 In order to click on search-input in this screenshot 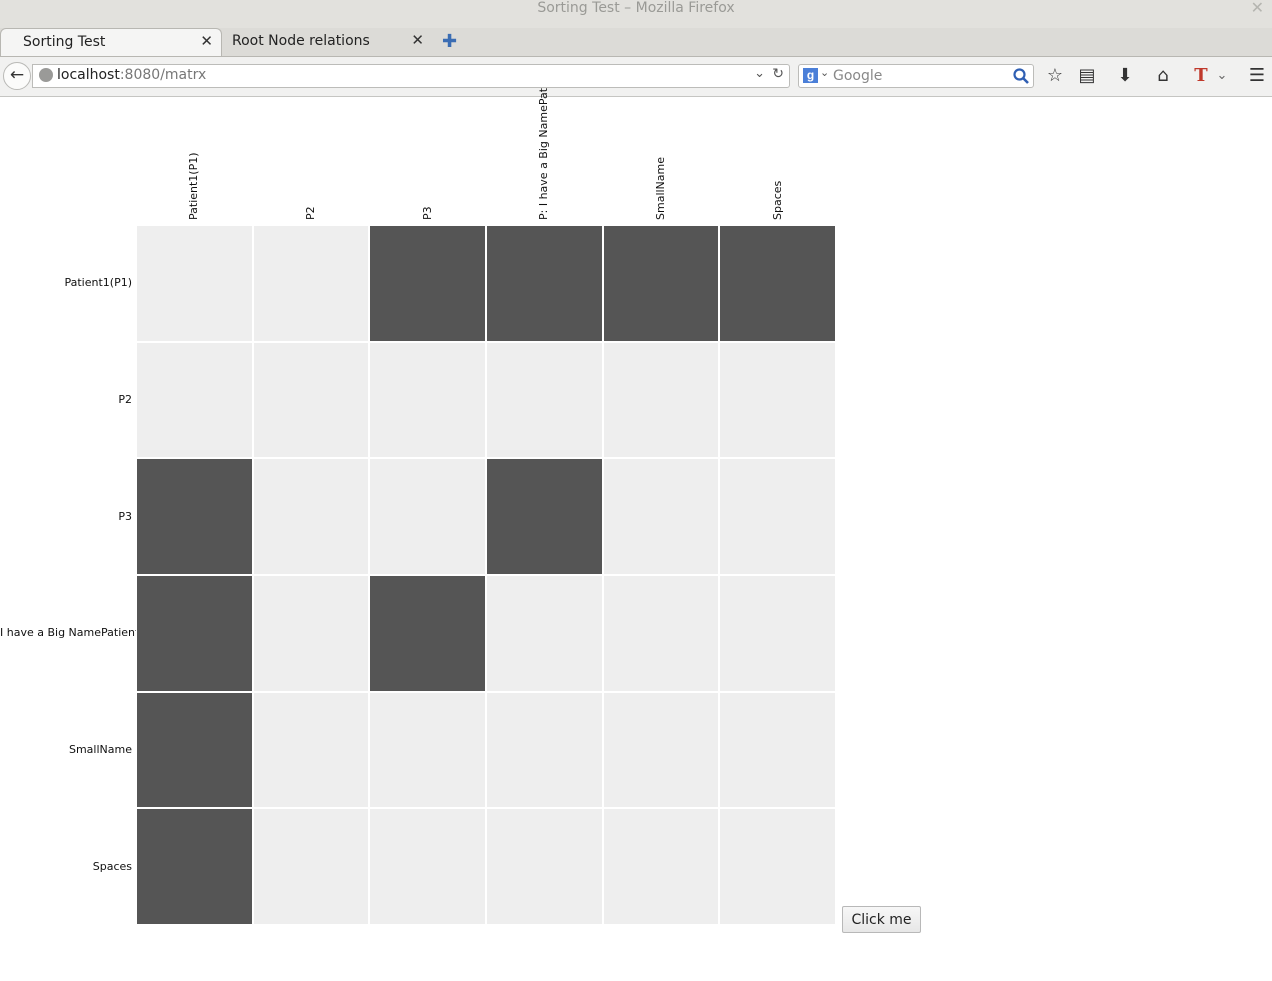, I will do `click(919, 76)`.